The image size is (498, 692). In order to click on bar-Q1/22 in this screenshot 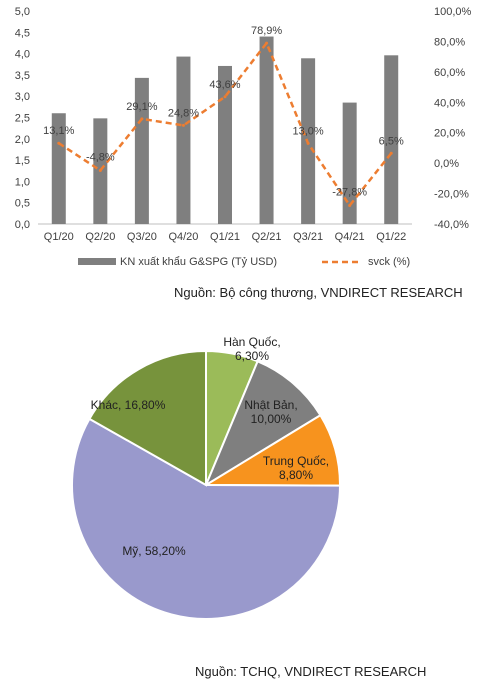, I will do `click(391, 139)`.